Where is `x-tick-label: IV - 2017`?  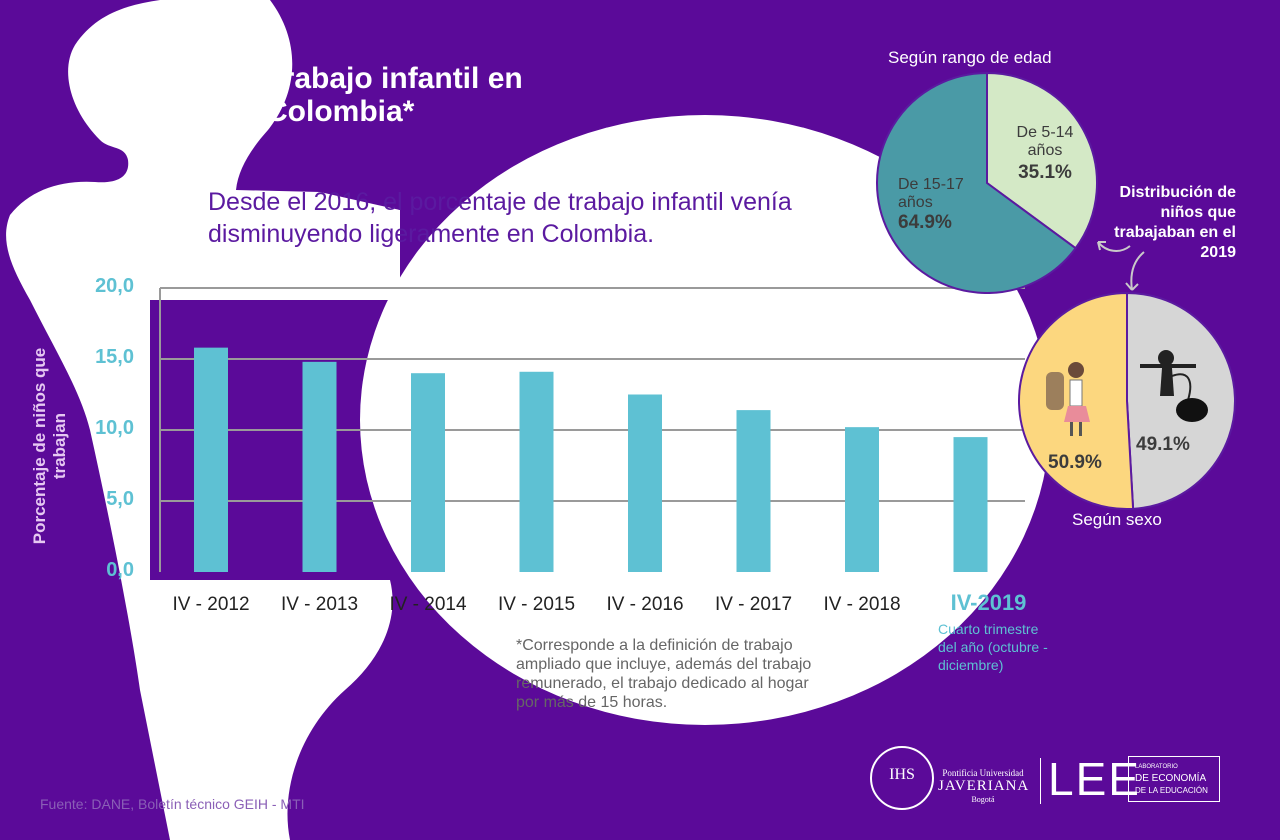 x-tick-label: IV - 2017 is located at coordinates (753, 604).